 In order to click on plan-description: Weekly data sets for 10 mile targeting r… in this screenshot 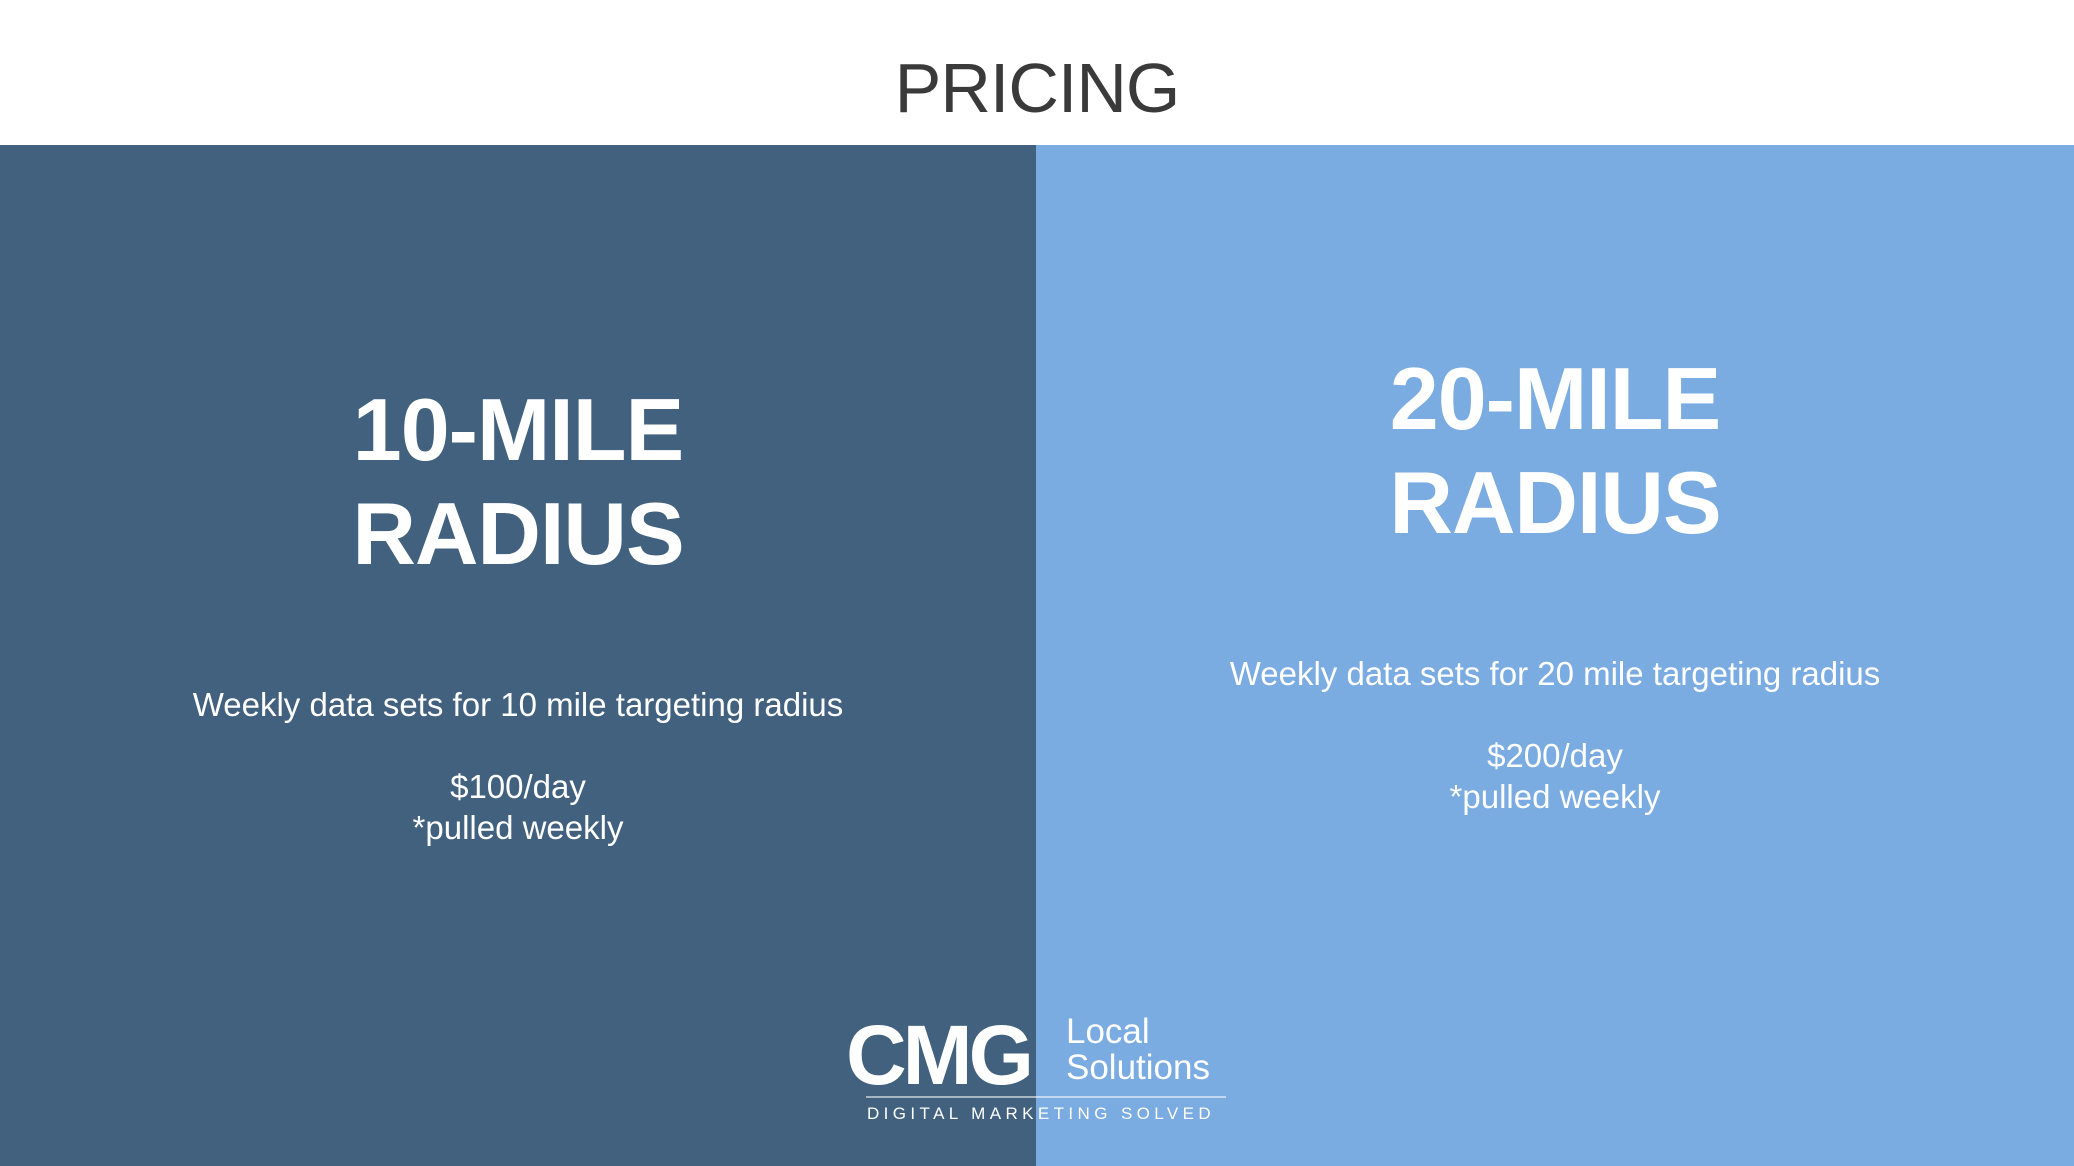, I will do `click(518, 704)`.